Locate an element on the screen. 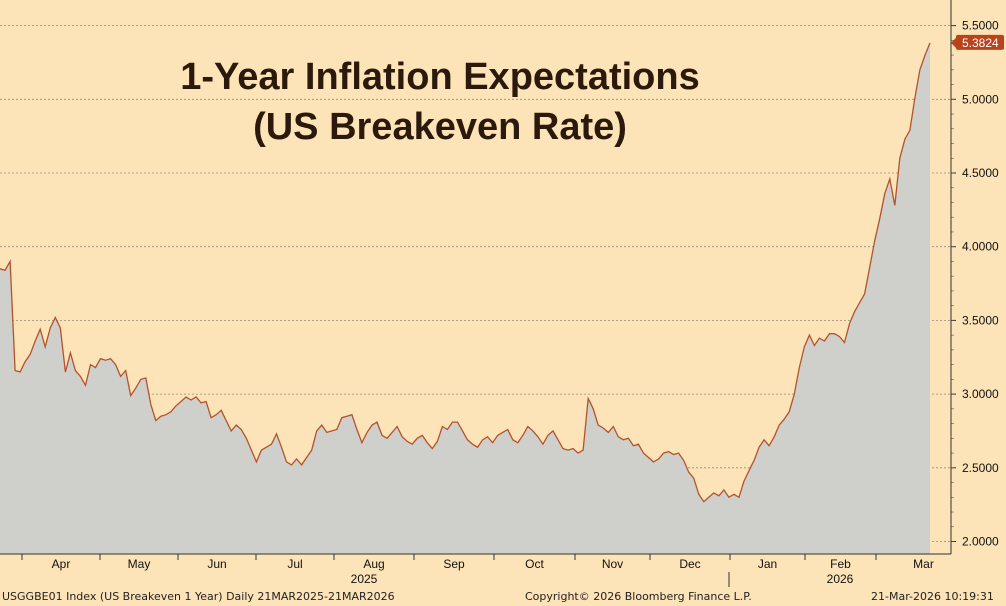 The width and height of the screenshot is (1006, 606). y-tick-label: 4.0000 is located at coordinates (980, 247).